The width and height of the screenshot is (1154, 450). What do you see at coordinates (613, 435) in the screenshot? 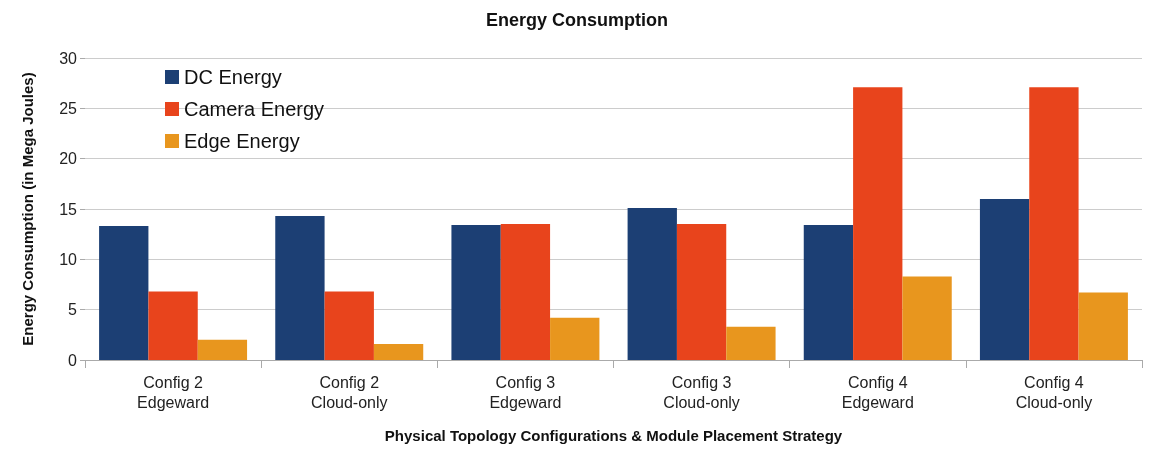
I see `x-axis-title: Physical Topology Configurations & Module Placement Strategy` at bounding box center [613, 435].